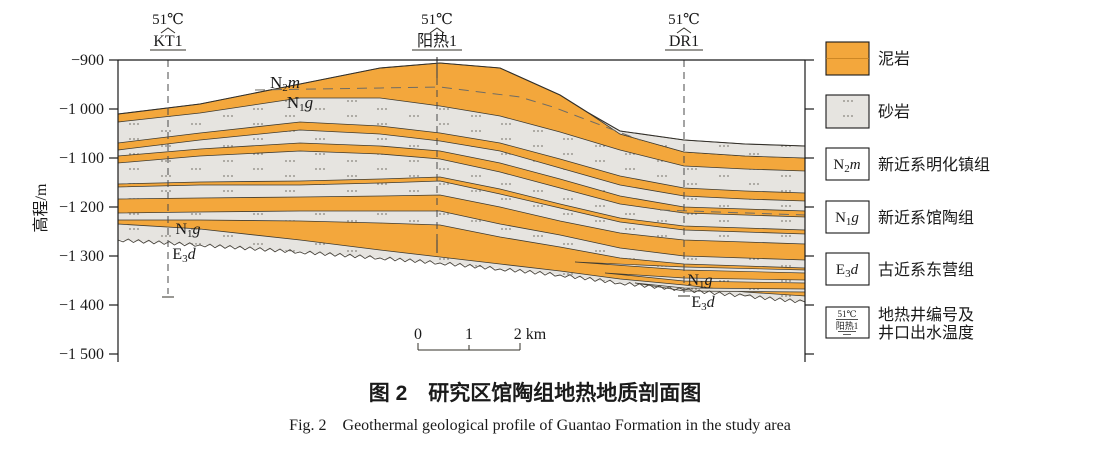 The width and height of the screenshot is (1101, 453). What do you see at coordinates (168, 30) in the screenshot?
I see `well-kt1-derrick-icon` at bounding box center [168, 30].